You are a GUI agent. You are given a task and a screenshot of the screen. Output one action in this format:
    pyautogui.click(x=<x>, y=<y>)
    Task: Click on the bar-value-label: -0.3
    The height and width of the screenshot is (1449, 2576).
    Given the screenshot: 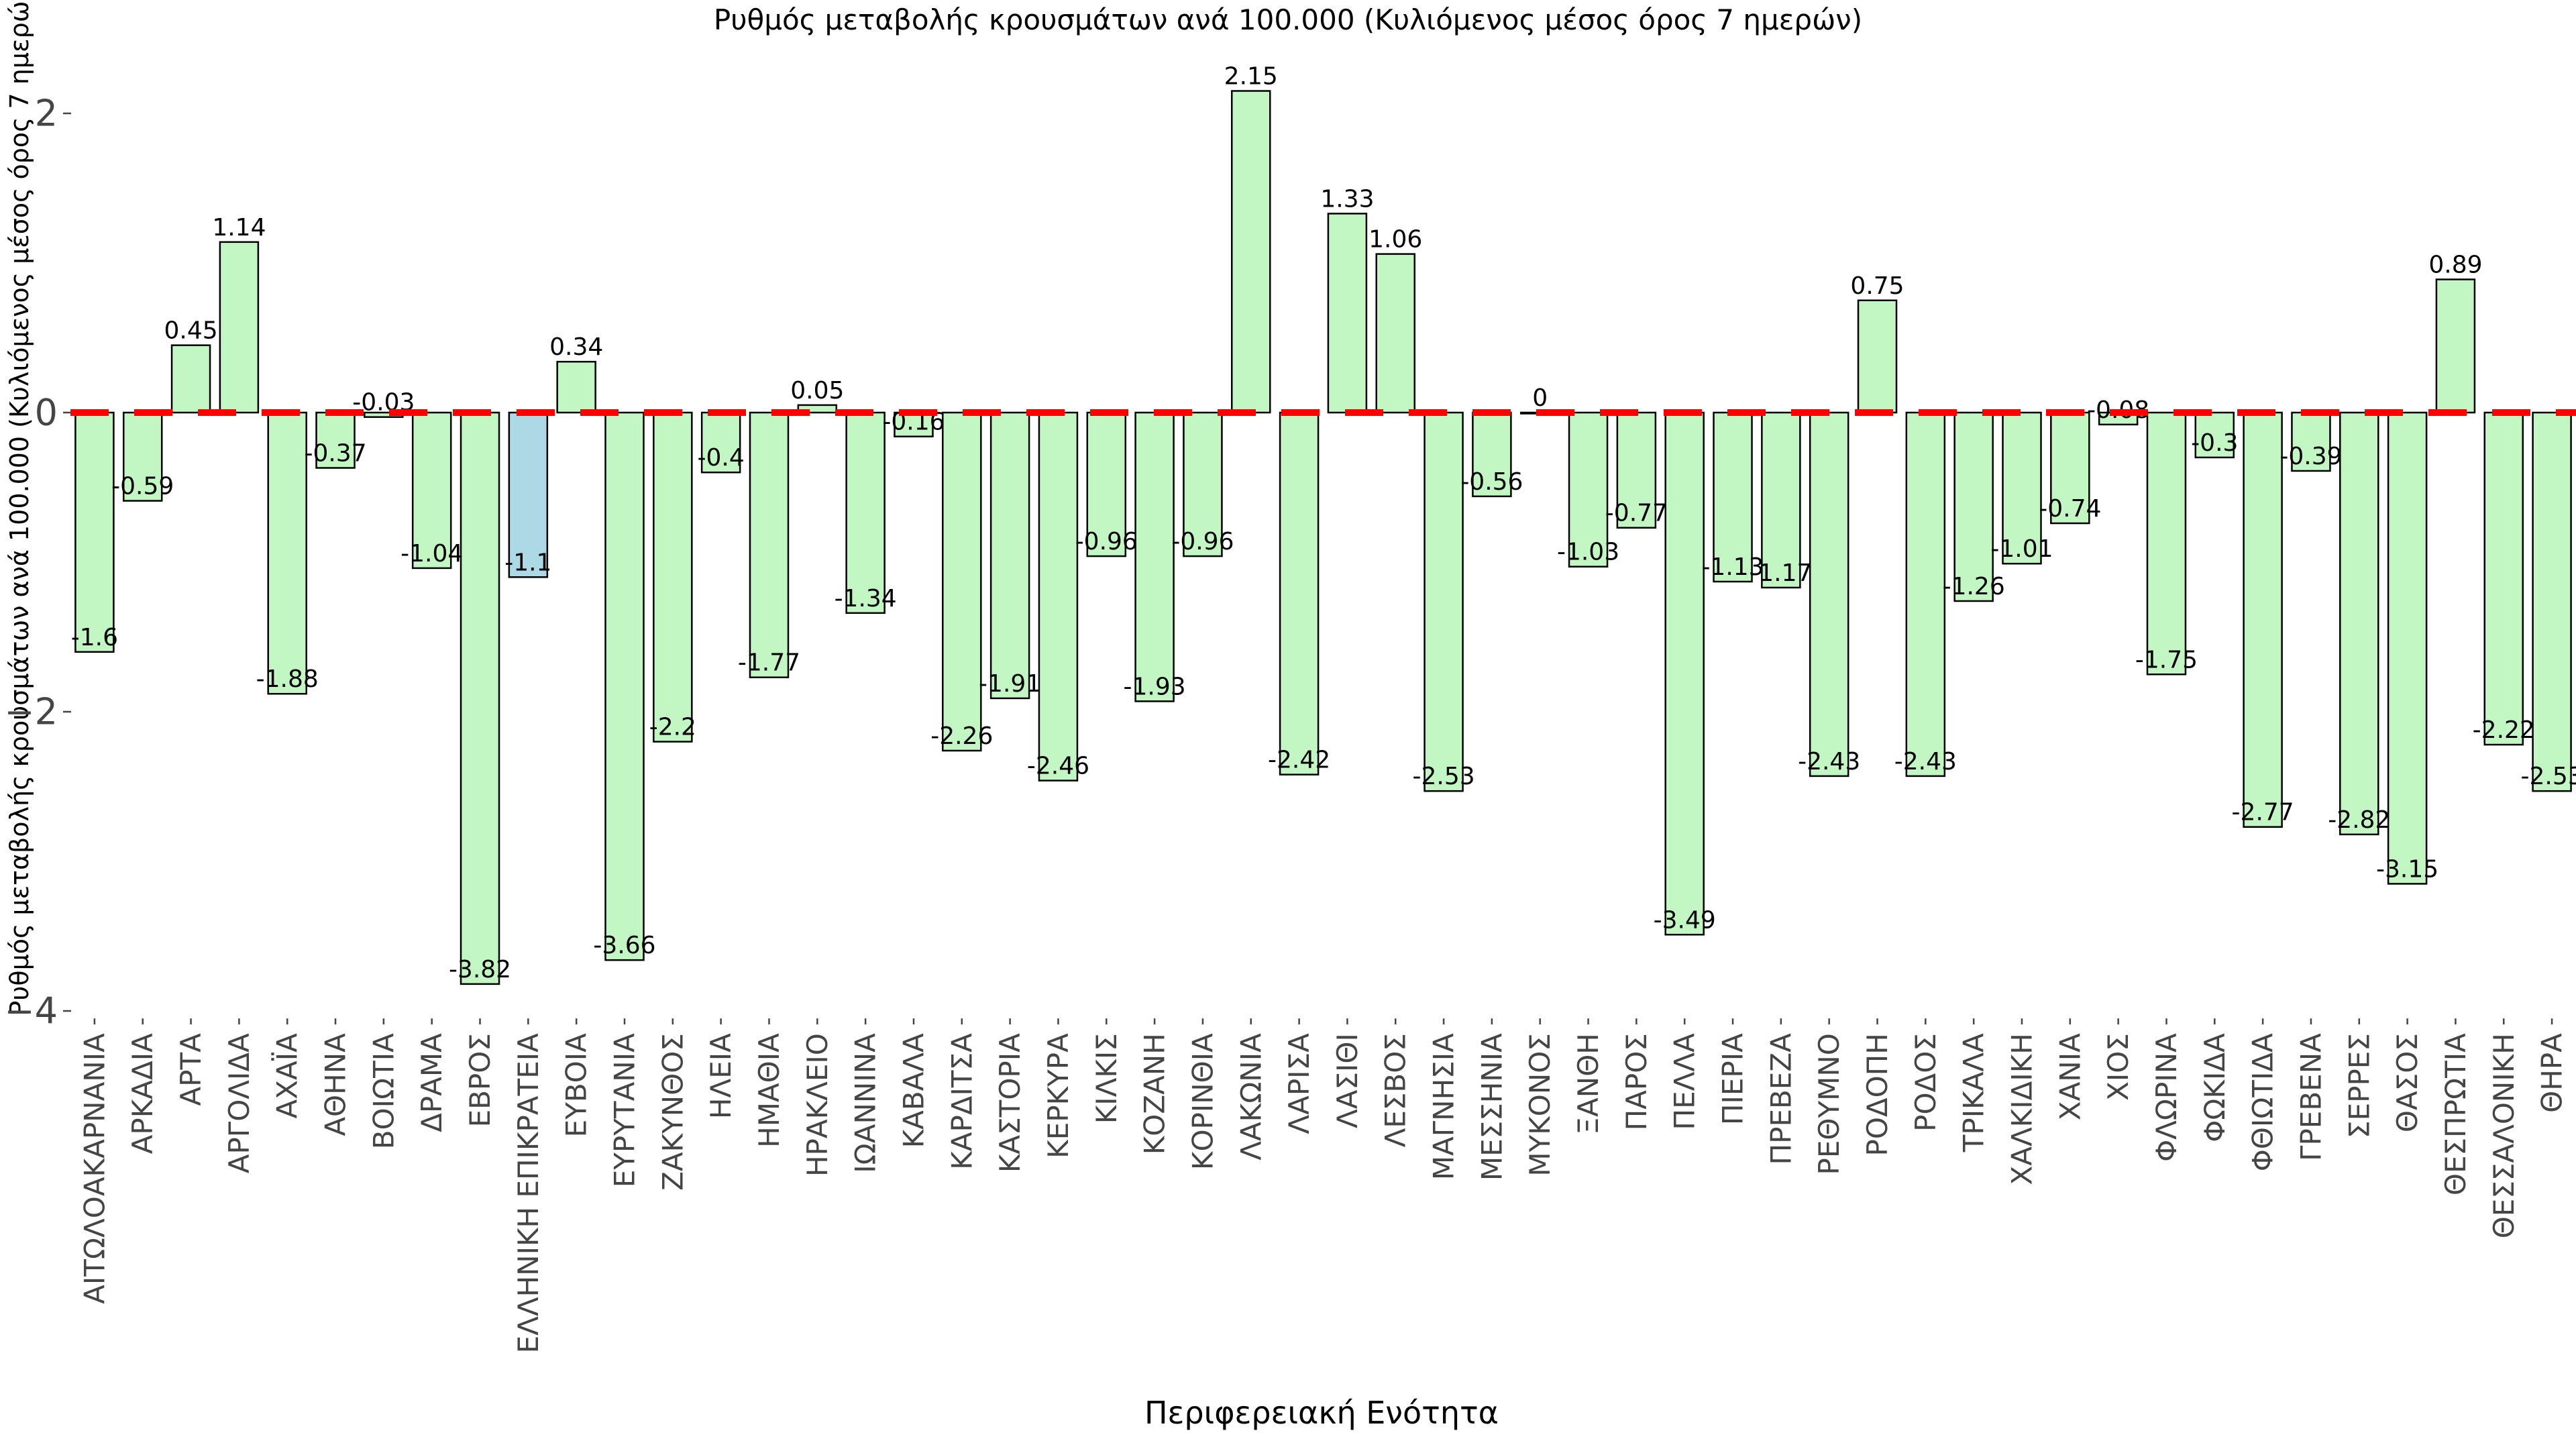 What is the action you would take?
    pyautogui.click(x=2214, y=443)
    